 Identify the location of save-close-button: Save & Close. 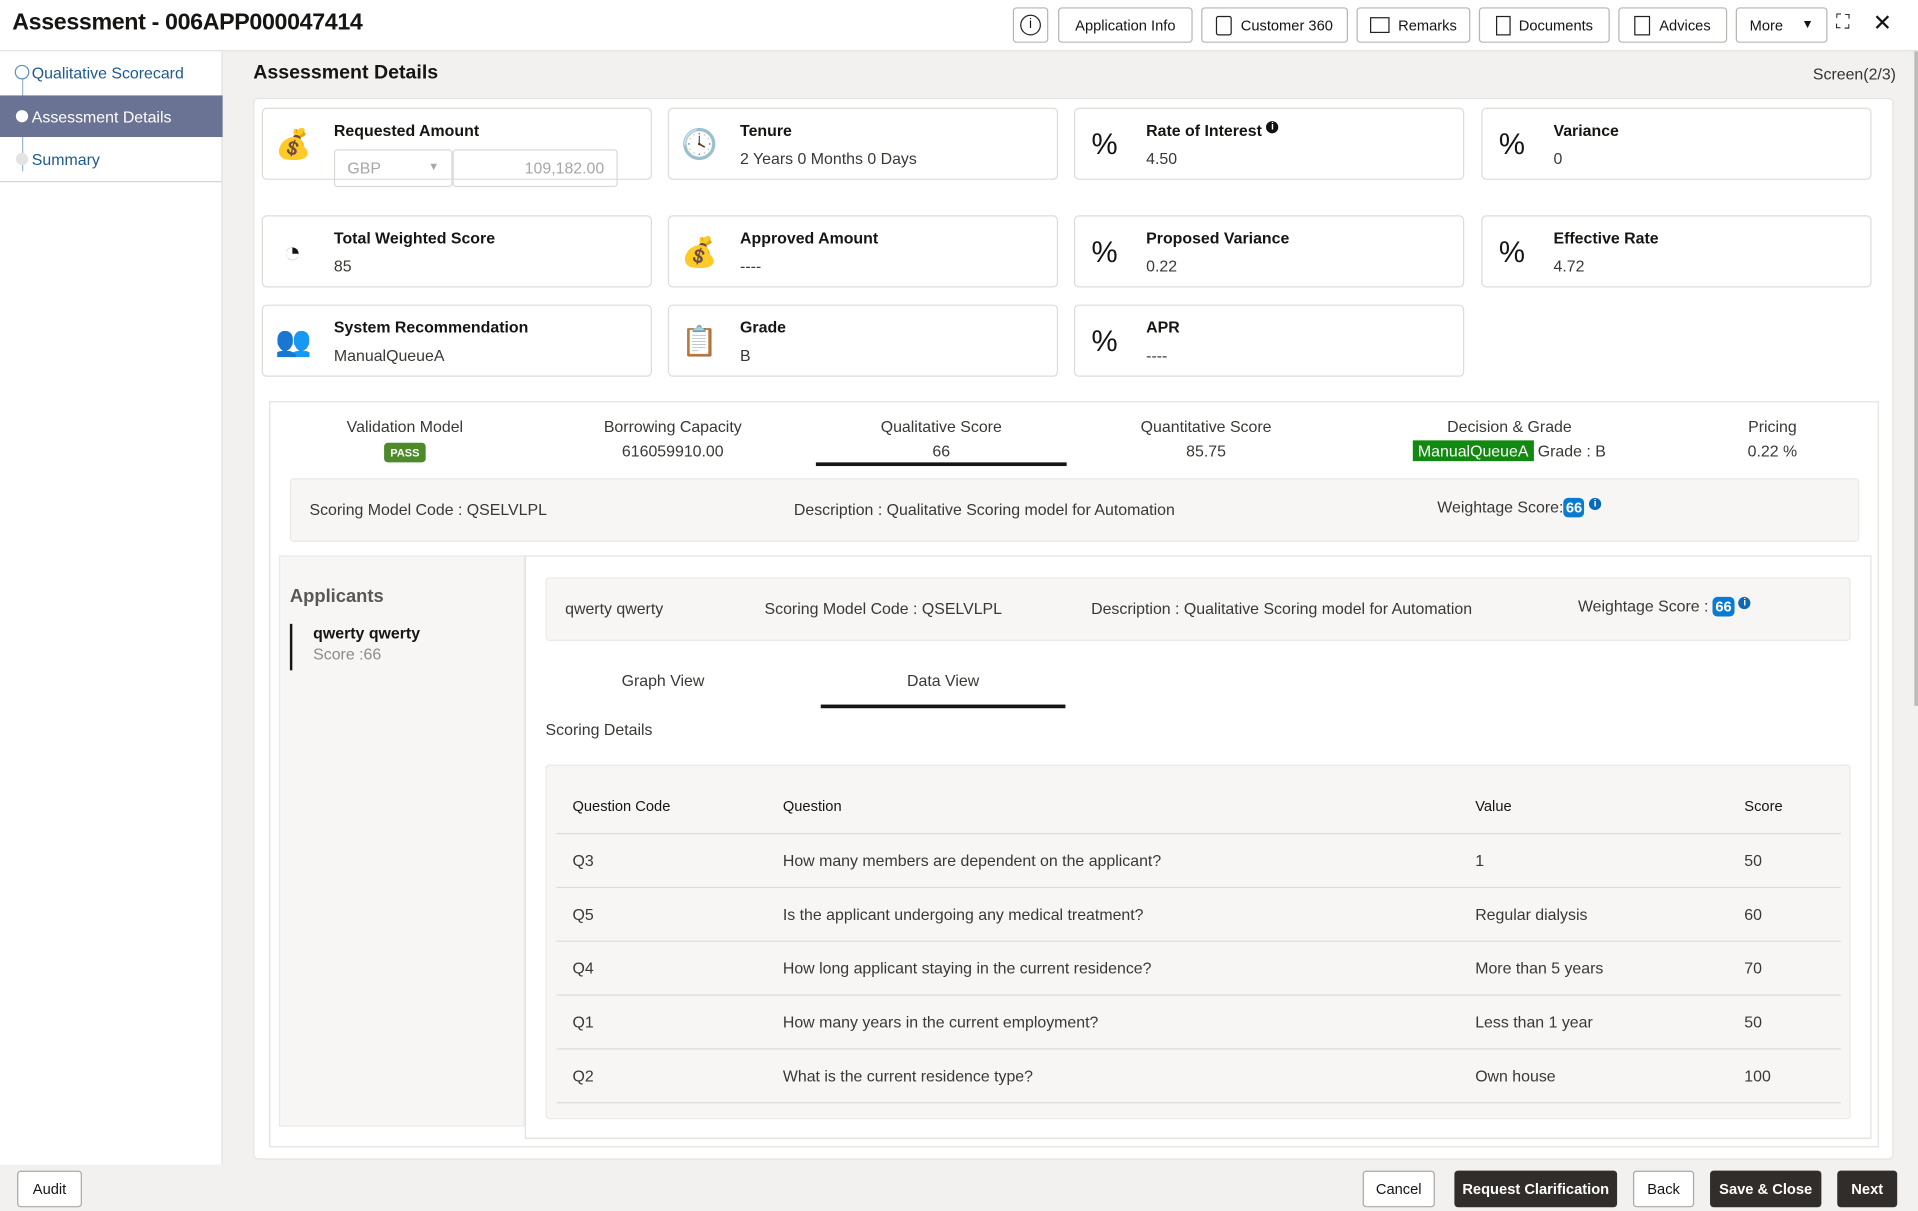
(1766, 1189).